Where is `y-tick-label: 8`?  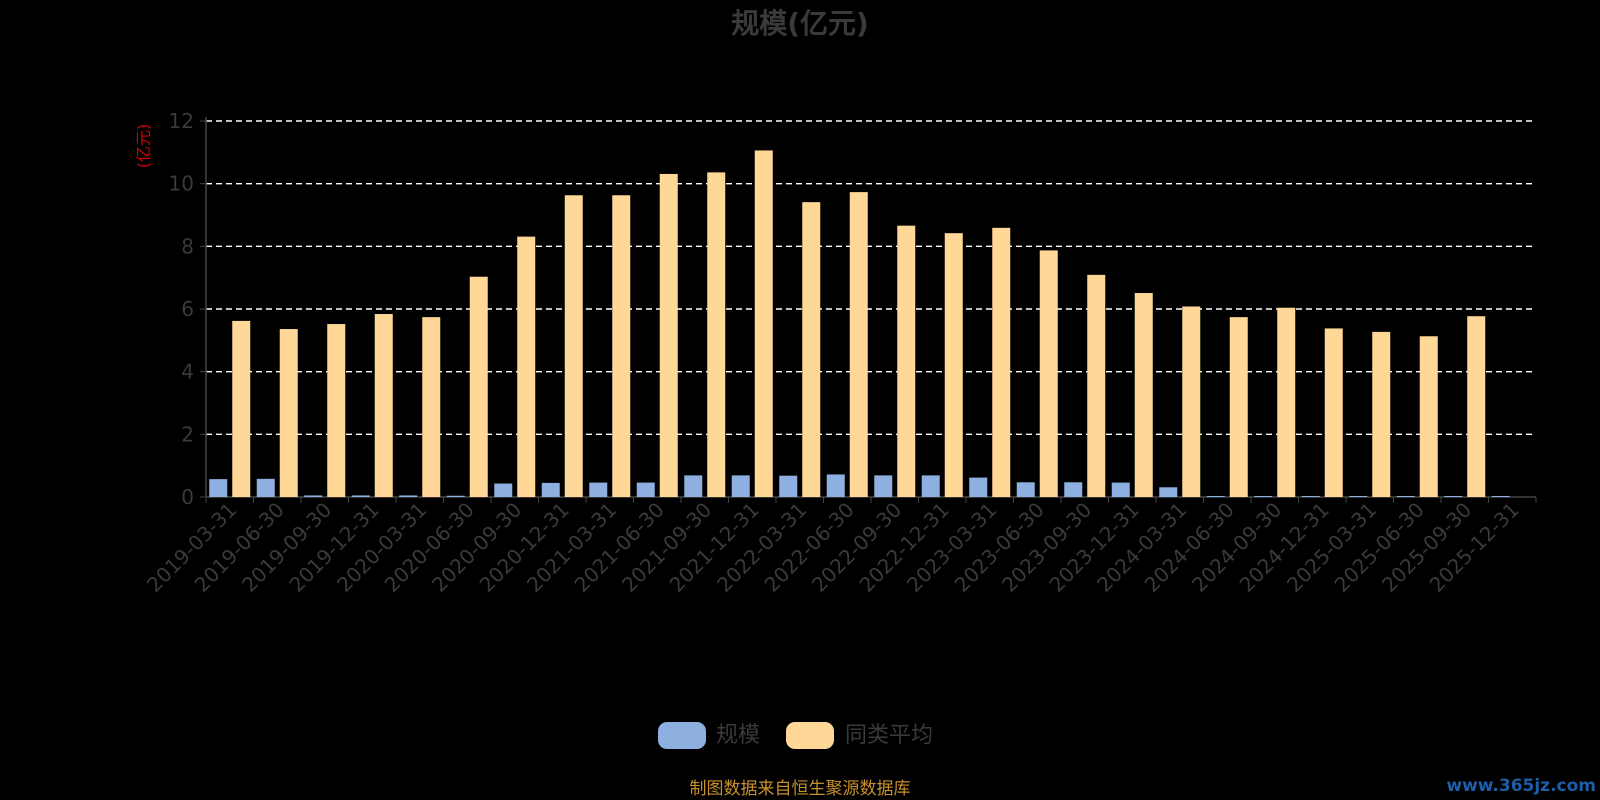
y-tick-label: 8 is located at coordinates (187, 246).